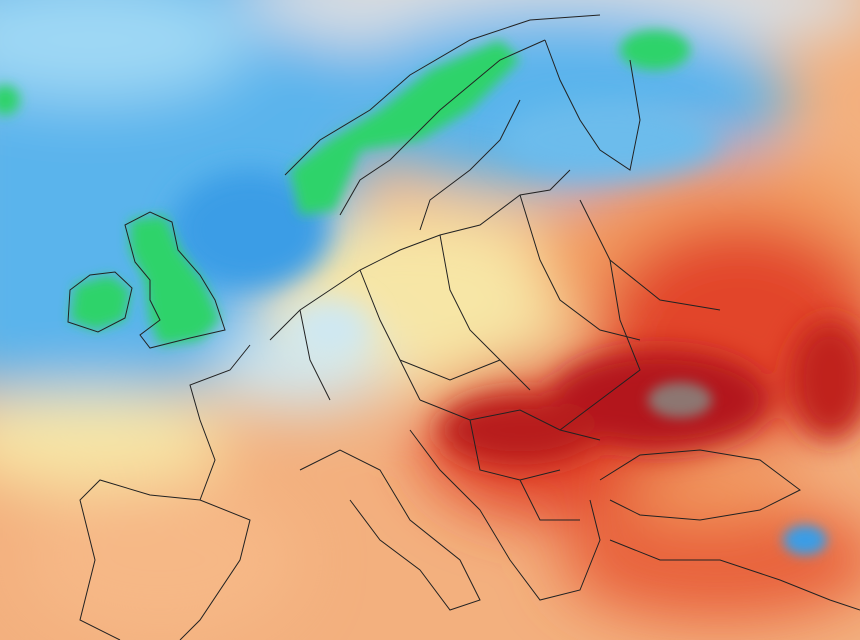 The height and width of the screenshot is (640, 860). I want to click on bay-blue, so click(610, 140).